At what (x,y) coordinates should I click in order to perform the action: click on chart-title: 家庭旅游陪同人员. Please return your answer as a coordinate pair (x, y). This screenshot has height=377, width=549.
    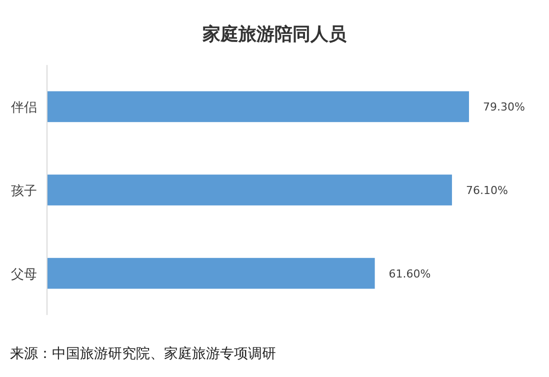
    Looking at the image, I should click on (275, 34).